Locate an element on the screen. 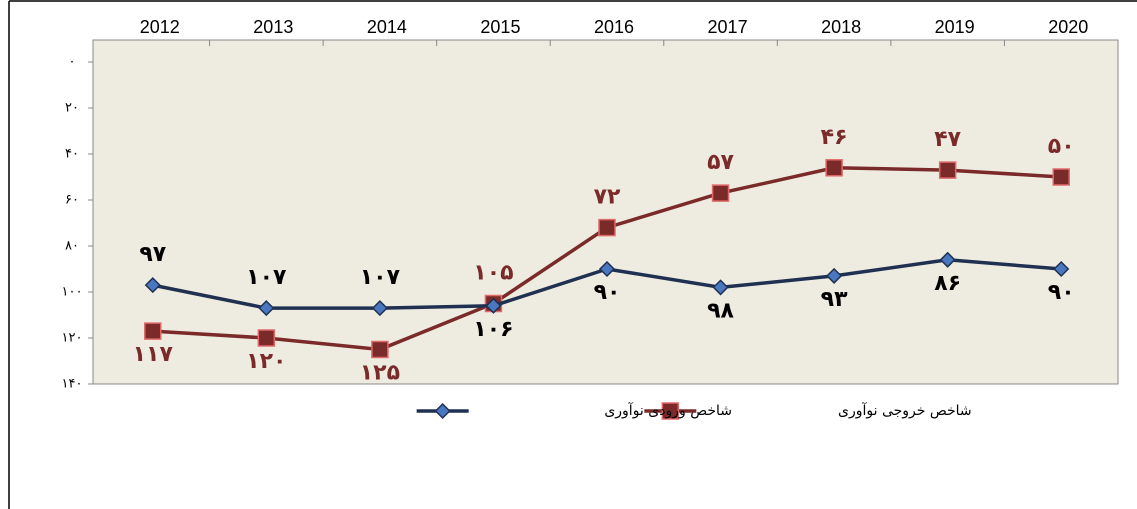  x-tick-label: 2015 is located at coordinates (500, 27).